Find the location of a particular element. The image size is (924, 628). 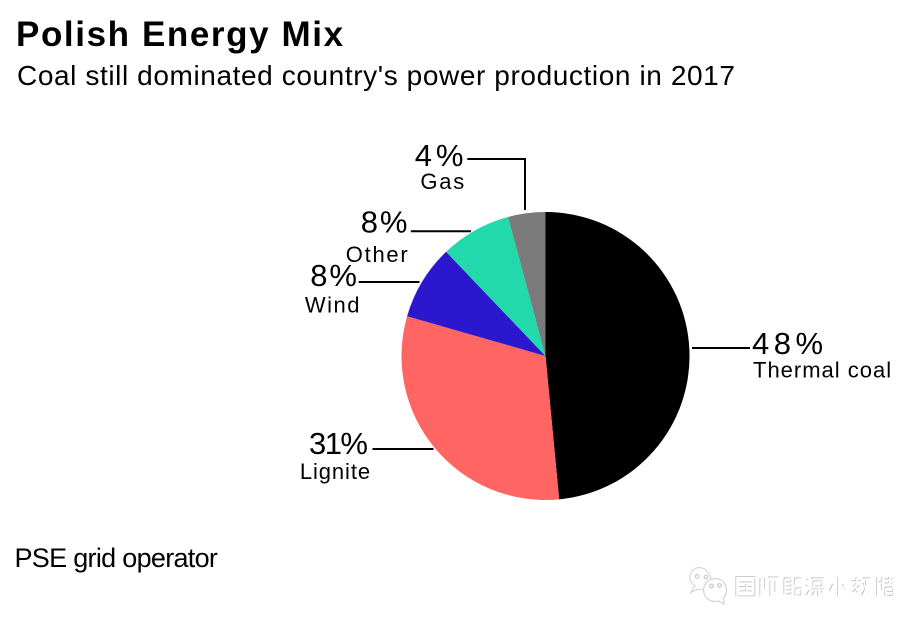

svg-text: Polish Energy Mix is located at coordinates (180, 34).